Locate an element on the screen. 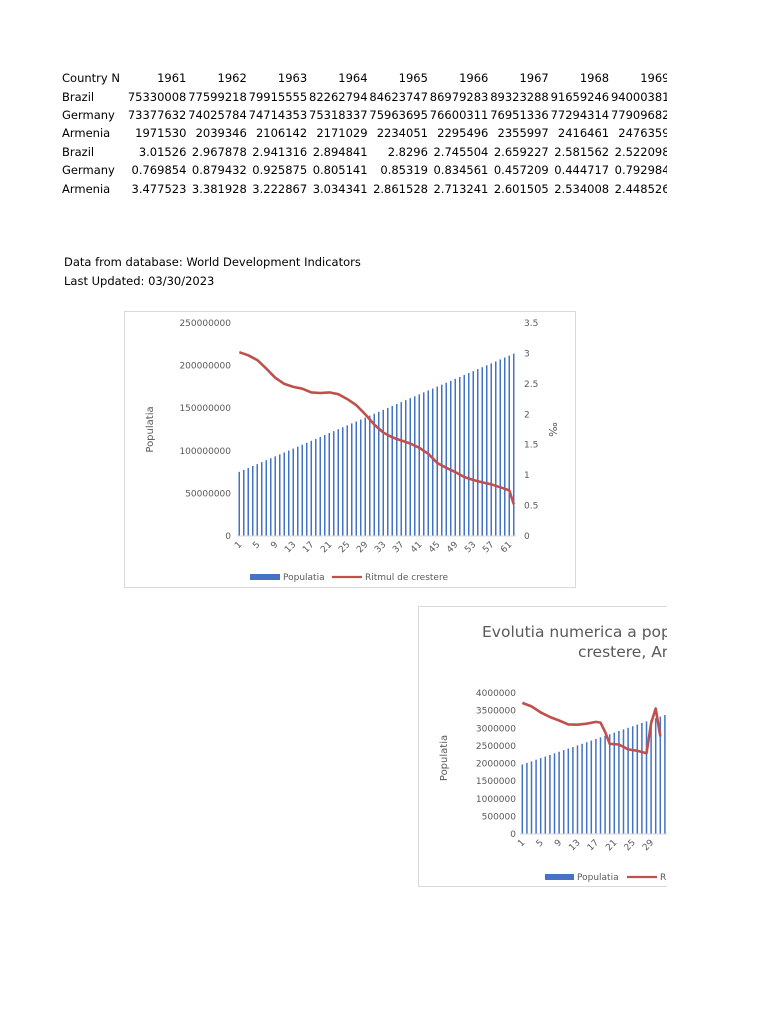 The height and width of the screenshot is (1024, 768). y2-tick-label: 3.5 is located at coordinates (531, 324).